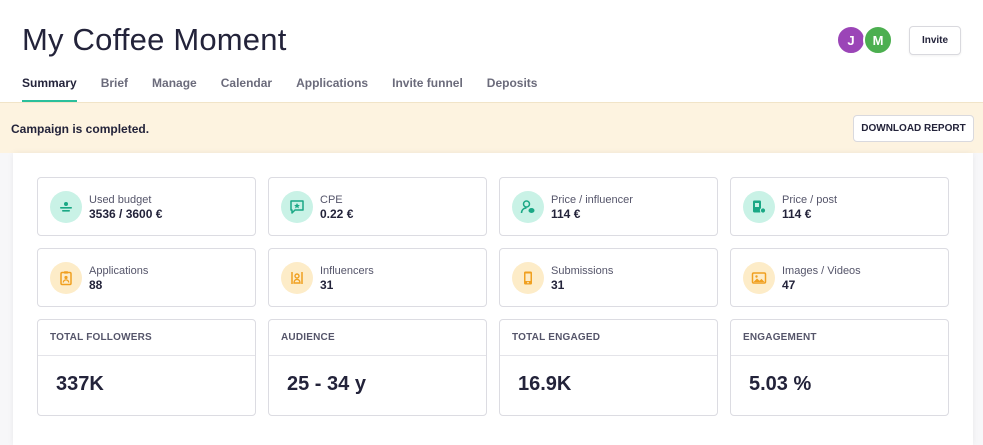 This screenshot has height=445, width=983. Describe the element at coordinates (80, 384) in the screenshot. I see `stat-value: 337K` at that location.